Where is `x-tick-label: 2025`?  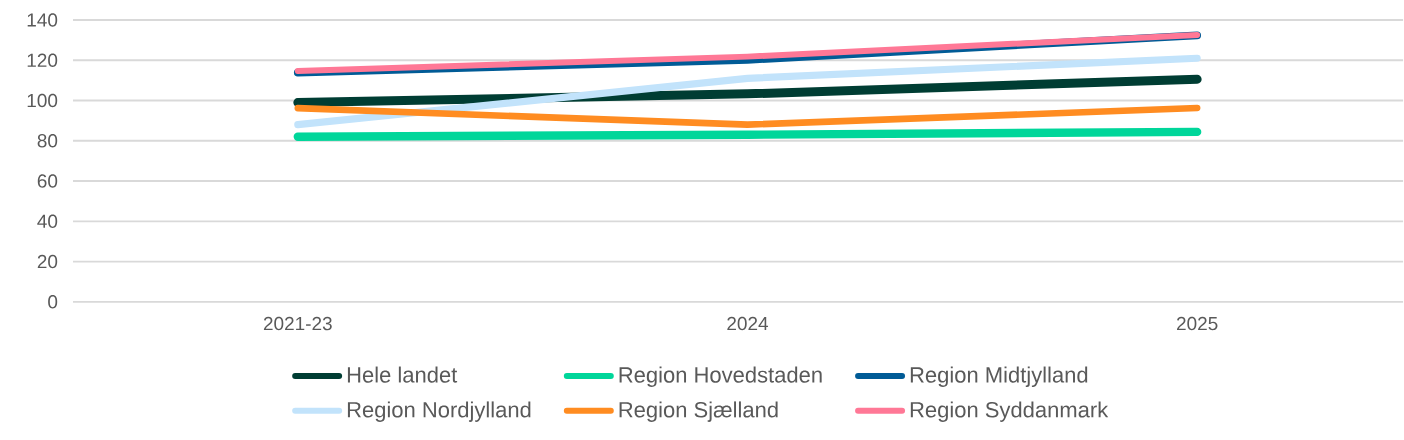 x-tick-label: 2025 is located at coordinates (1197, 323).